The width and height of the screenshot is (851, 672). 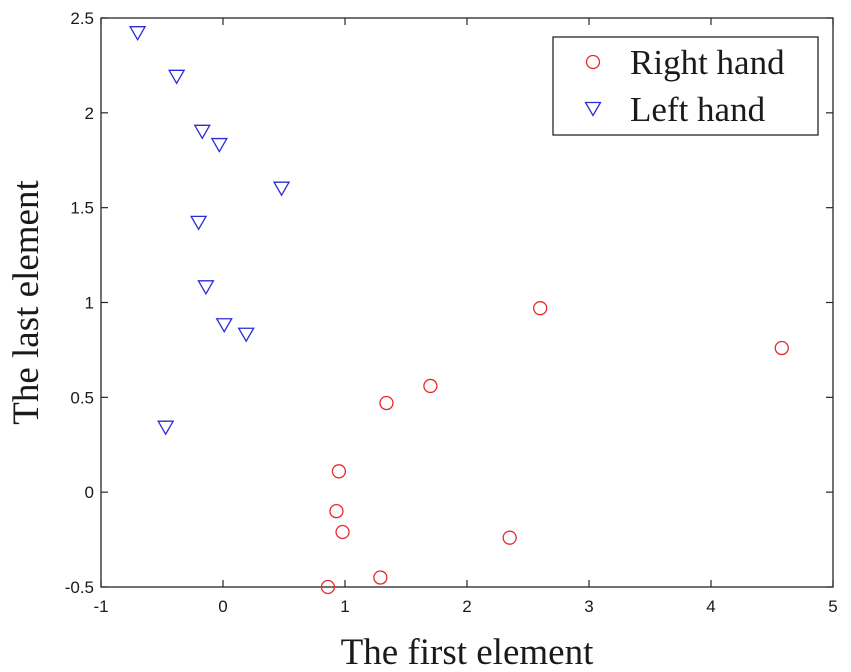 I want to click on y-tick-label: 1, so click(x=89, y=303).